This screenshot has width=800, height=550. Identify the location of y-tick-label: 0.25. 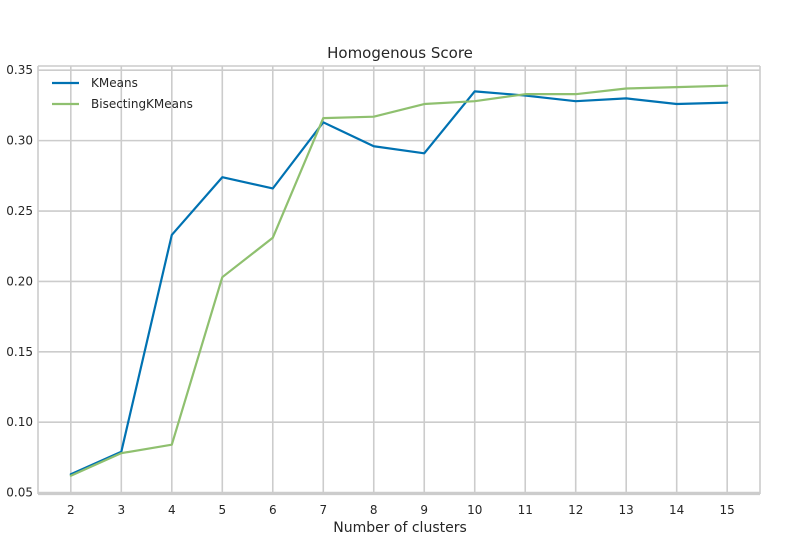
(19, 211).